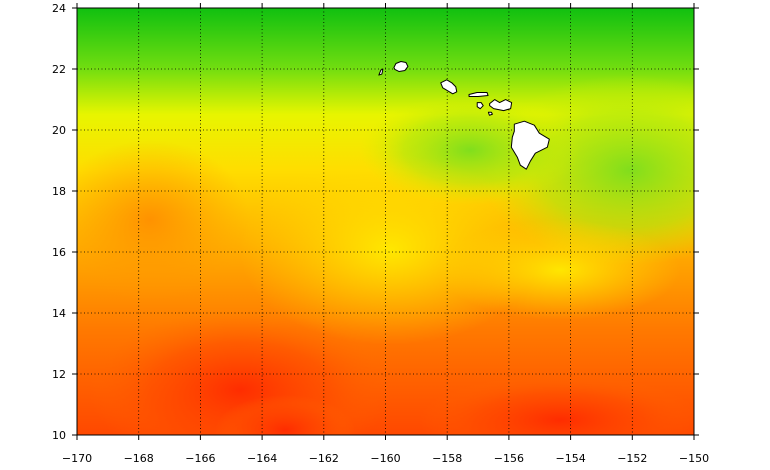  What do you see at coordinates (139, 458) in the screenshot?
I see `x-tick-label: −168` at bounding box center [139, 458].